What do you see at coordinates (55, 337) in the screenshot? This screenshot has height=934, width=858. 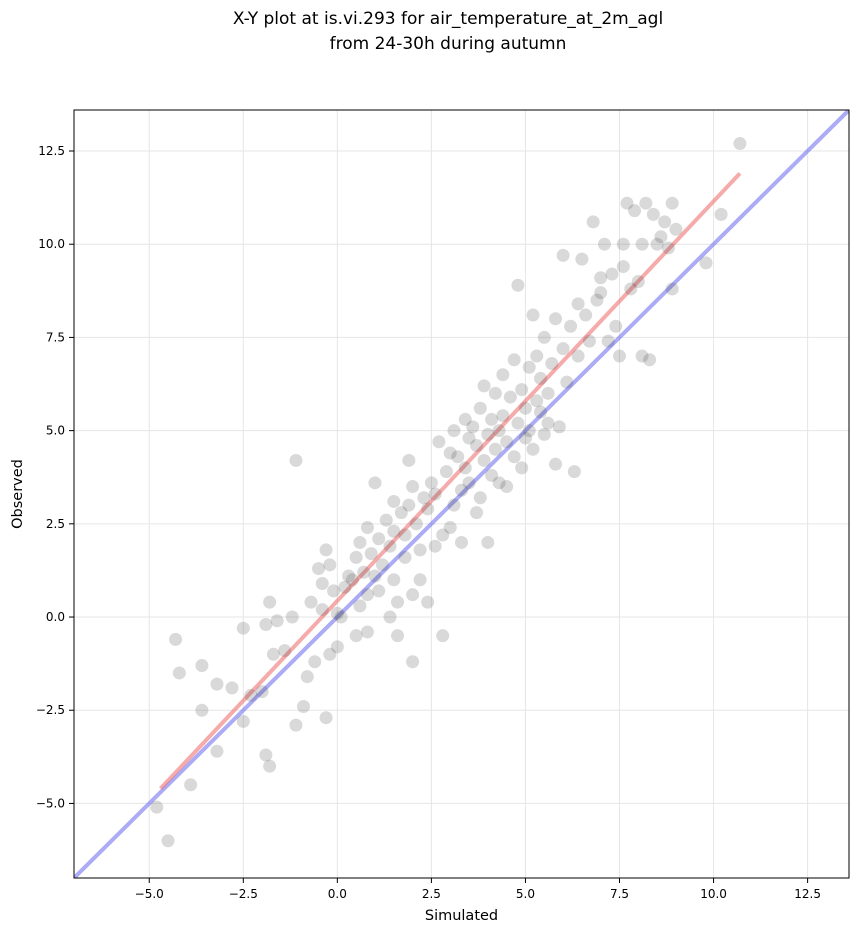 I see `y-tick-label: 7.5` at bounding box center [55, 337].